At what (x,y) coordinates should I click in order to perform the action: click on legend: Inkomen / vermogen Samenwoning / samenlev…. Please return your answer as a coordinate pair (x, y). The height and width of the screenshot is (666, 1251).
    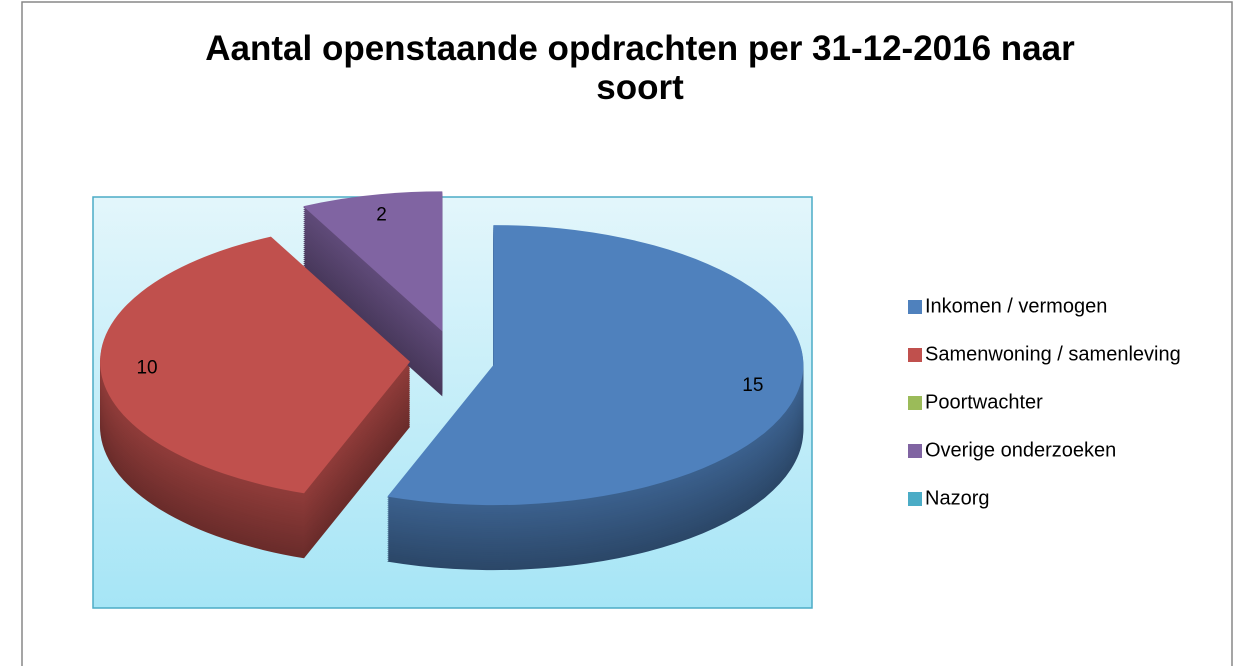
    Looking at the image, I should click on (1044, 402).